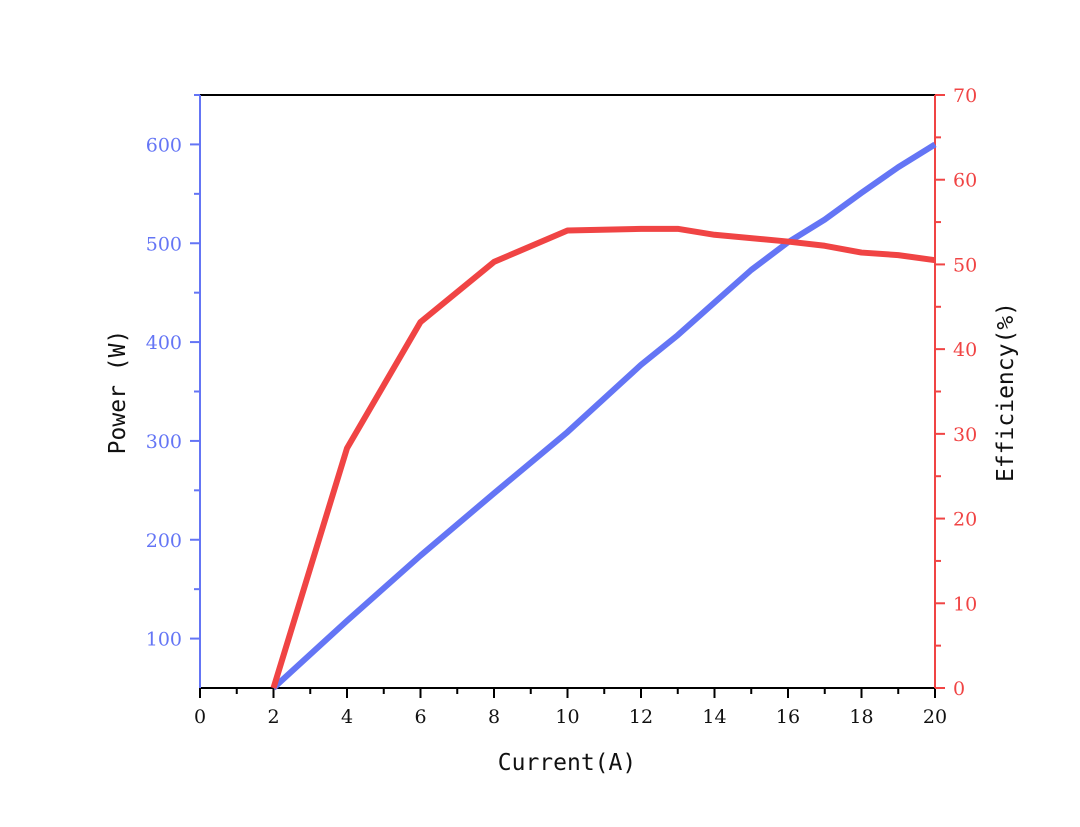 This screenshot has height=827, width=1080. Describe the element at coordinates (935, 717) in the screenshot. I see `x-tick-label: 20` at that location.